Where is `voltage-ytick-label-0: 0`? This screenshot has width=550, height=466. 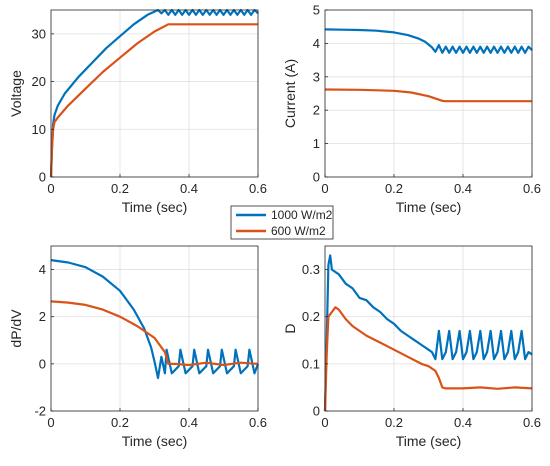 voltage-ytick-label-0: 0 is located at coordinates (42, 177).